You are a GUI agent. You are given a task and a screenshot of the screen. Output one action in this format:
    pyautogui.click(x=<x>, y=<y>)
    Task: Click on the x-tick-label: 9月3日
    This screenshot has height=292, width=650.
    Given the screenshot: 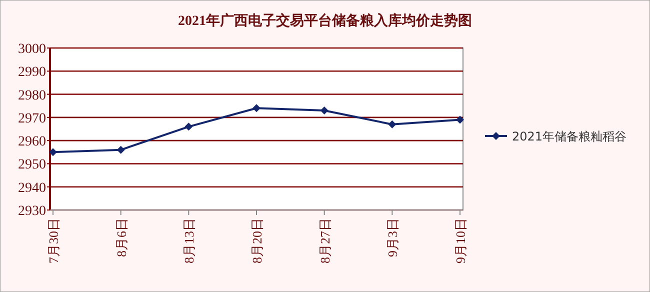 What is the action you would take?
    pyautogui.click(x=392, y=237)
    